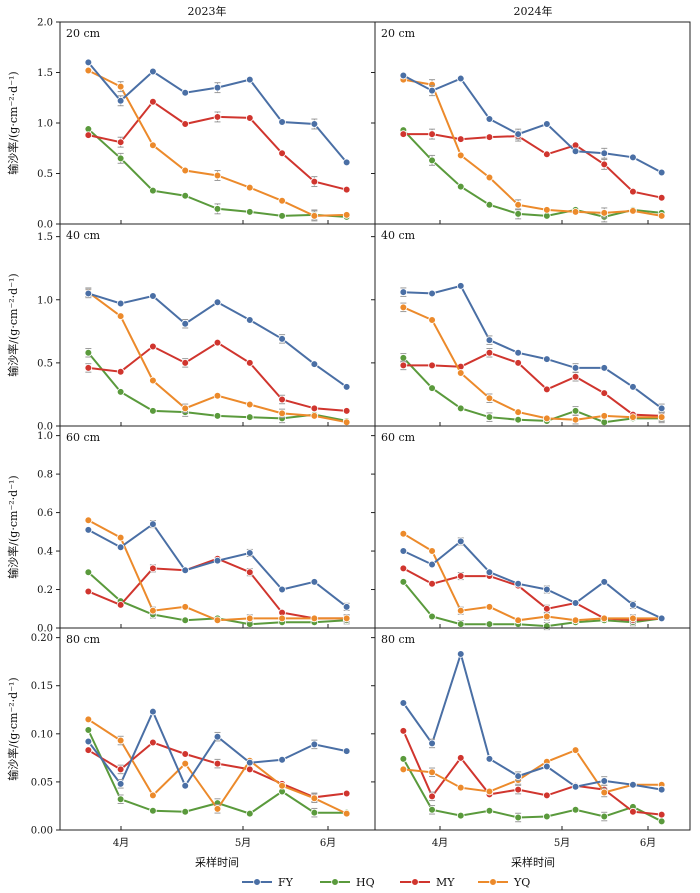 Image resolution: width=700 pixels, height=893 pixels. What do you see at coordinates (243, 843) in the screenshot?
I see `x-tick-label: 5月` at bounding box center [243, 843].